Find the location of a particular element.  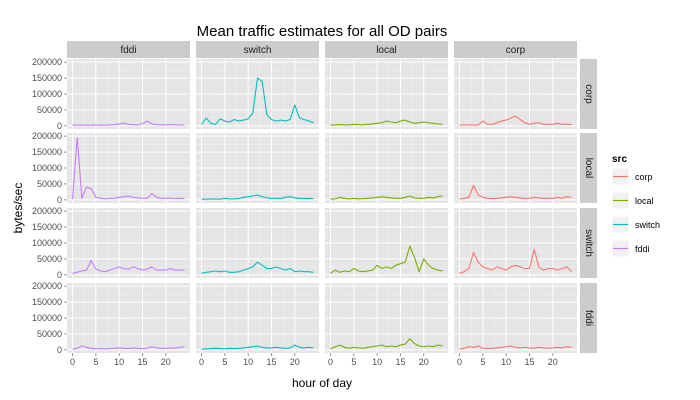

legend-label-local: local is located at coordinates (644, 201).